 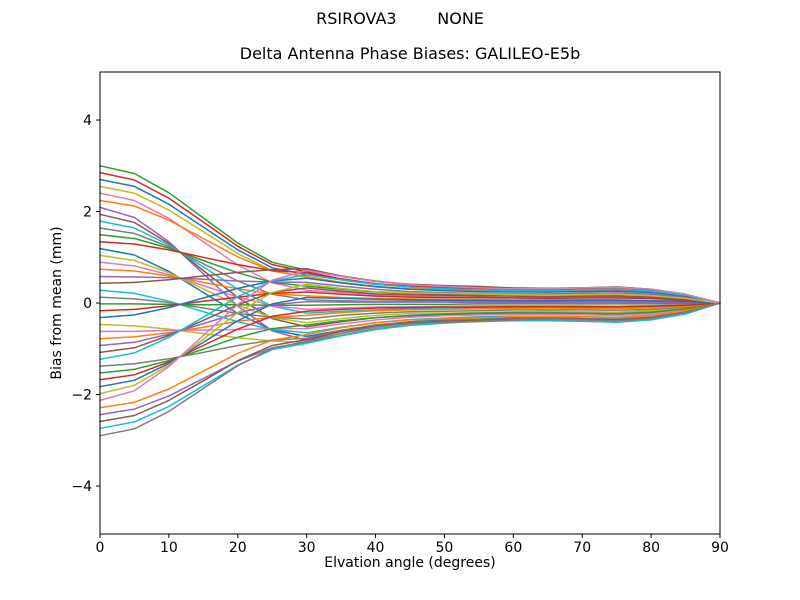 What do you see at coordinates (87, 304) in the screenshot?
I see `y-tick-label: 0` at bounding box center [87, 304].